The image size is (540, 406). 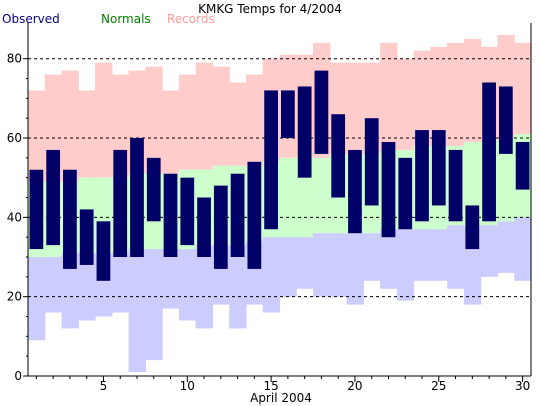 I want to click on y-tick-label: 60, so click(x=14, y=138).